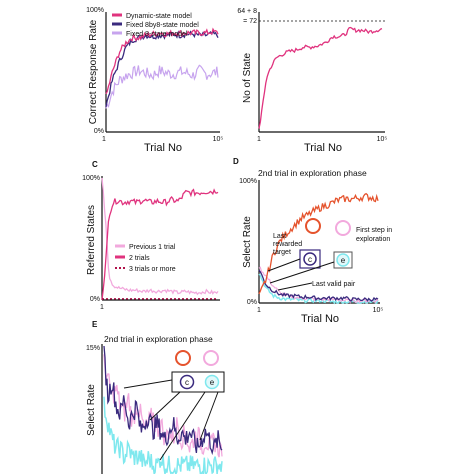 This screenshot has height=474, width=474. I want to click on panel-d-annotation-last-valid-pair: Last valid pair, so click(334, 284).